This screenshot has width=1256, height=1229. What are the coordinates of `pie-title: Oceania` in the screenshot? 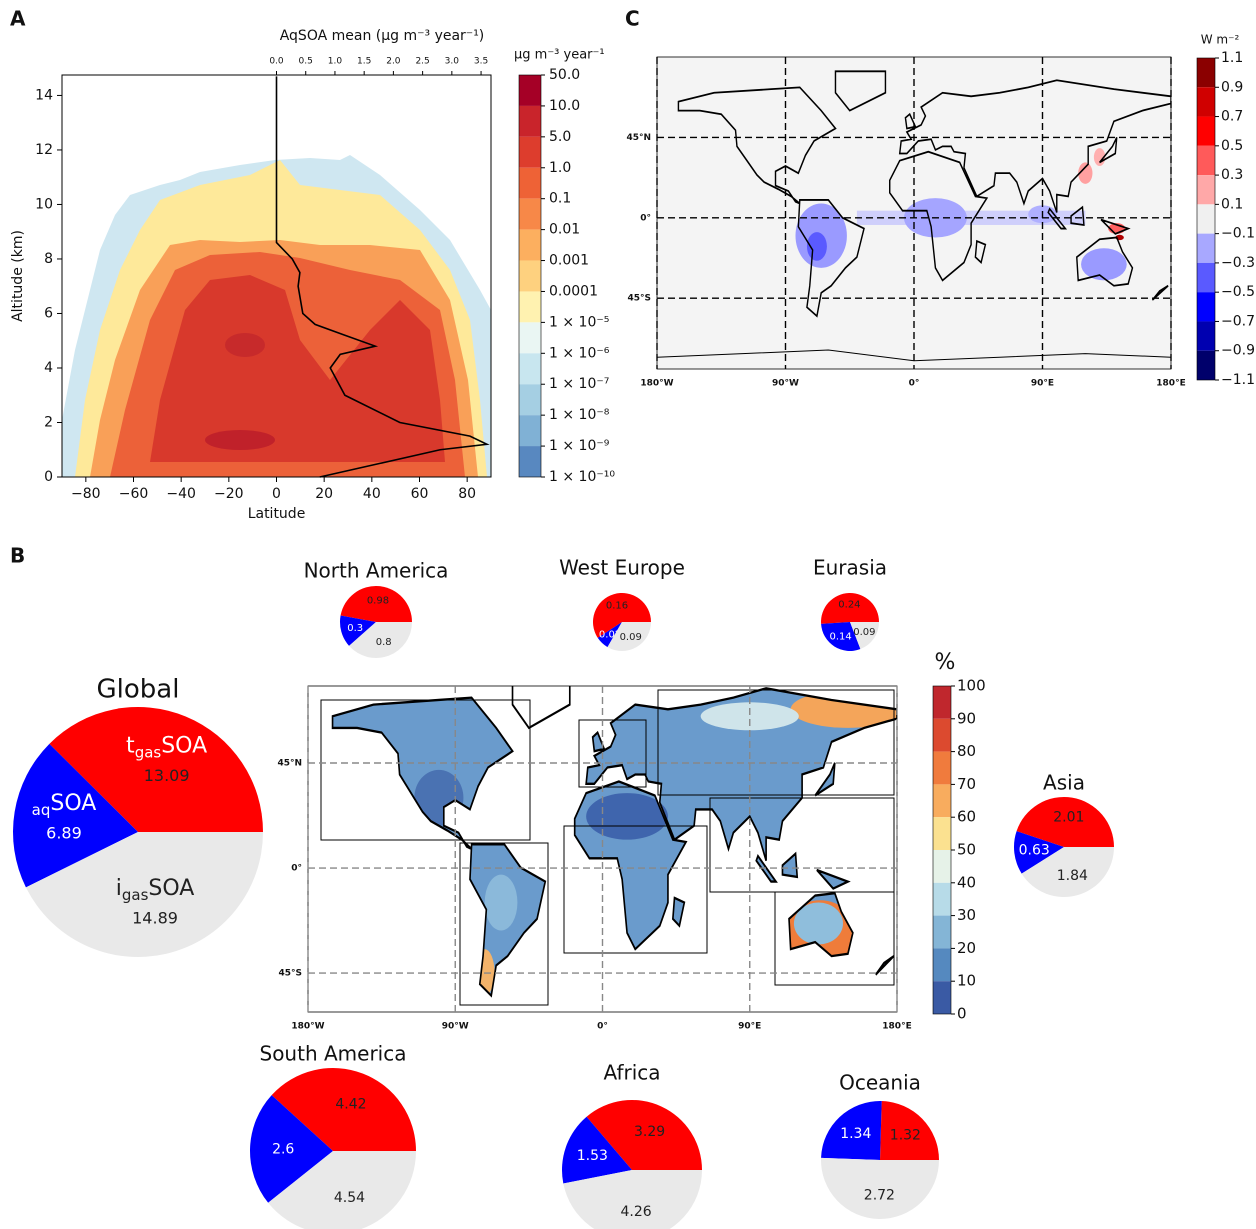 It's located at (880, 1083).